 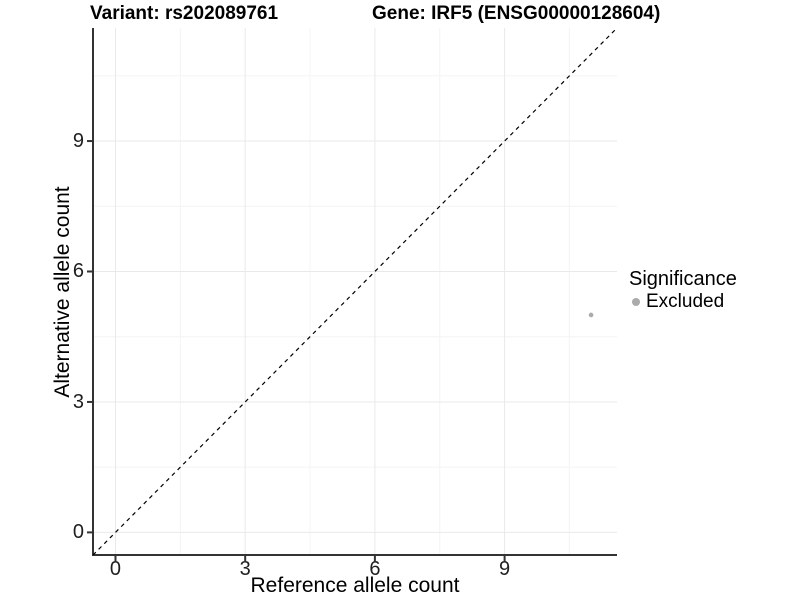 What do you see at coordinates (591, 315) in the screenshot?
I see `data-point` at bounding box center [591, 315].